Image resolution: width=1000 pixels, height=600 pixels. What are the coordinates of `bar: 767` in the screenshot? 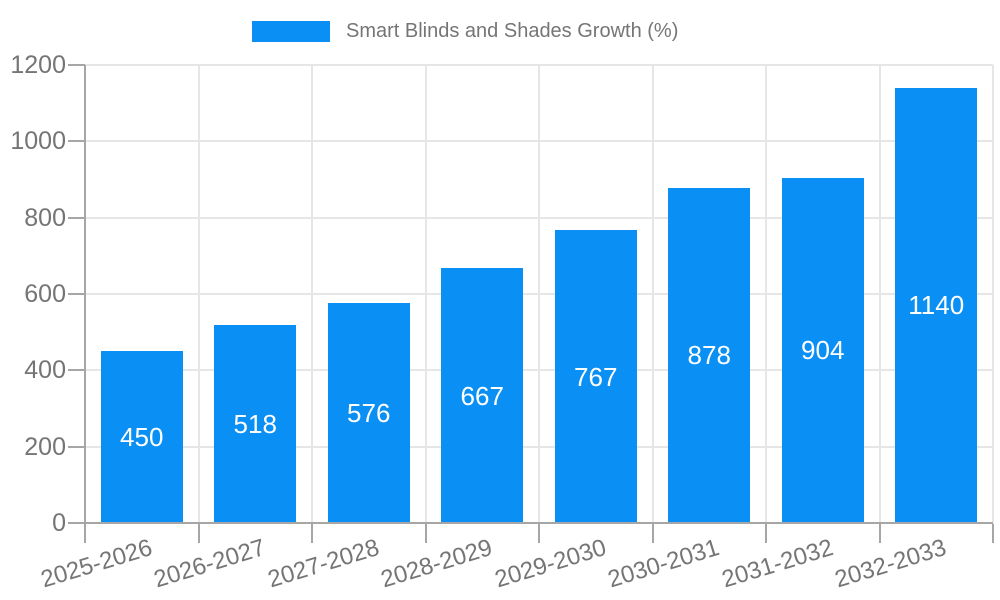 It's located at (595, 376).